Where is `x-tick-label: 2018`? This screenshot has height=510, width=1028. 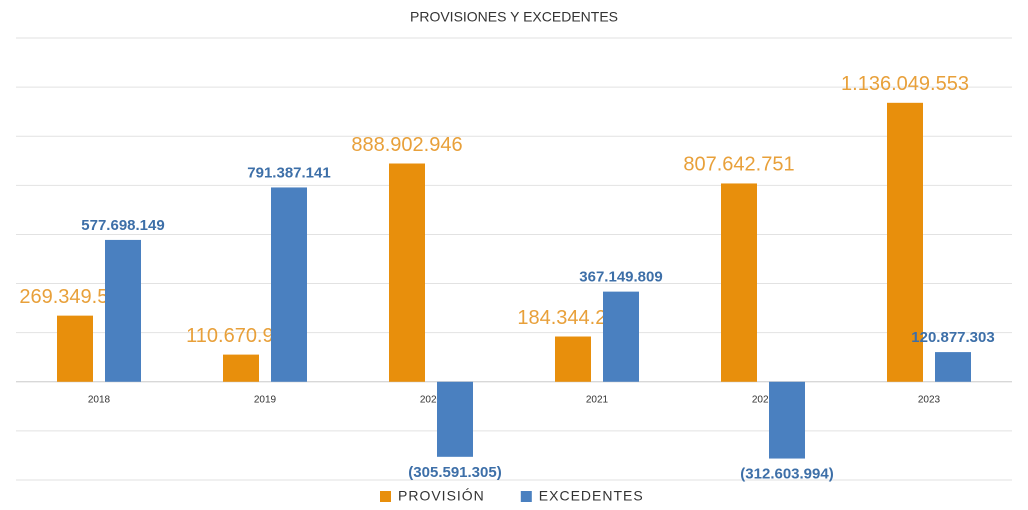
x-tick-label: 2018 is located at coordinates (99, 399).